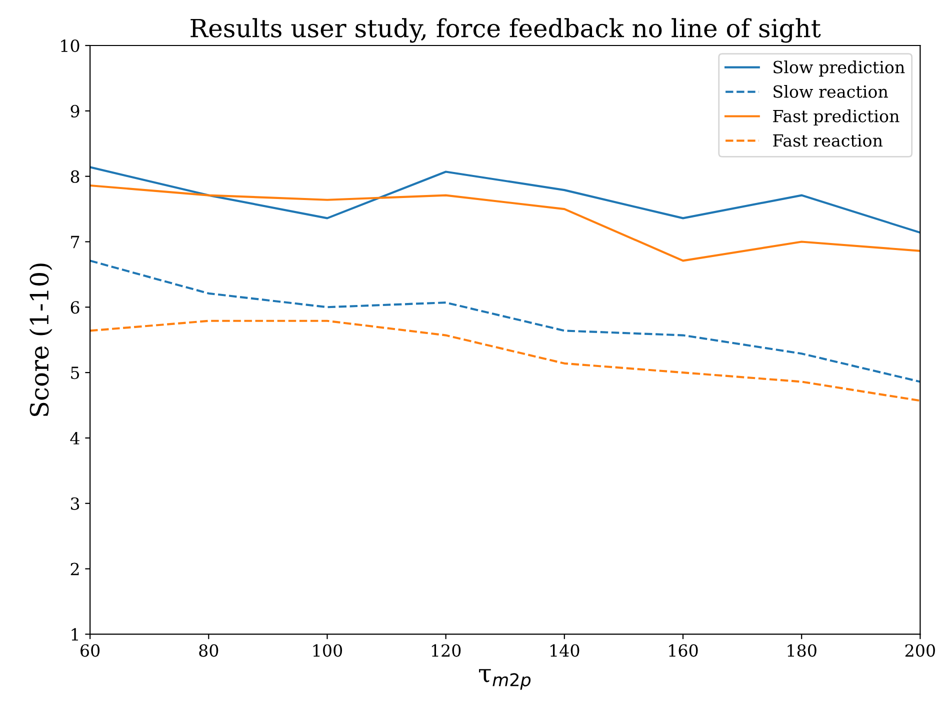  I want to click on legend-label: Fast reaction, so click(828, 140).